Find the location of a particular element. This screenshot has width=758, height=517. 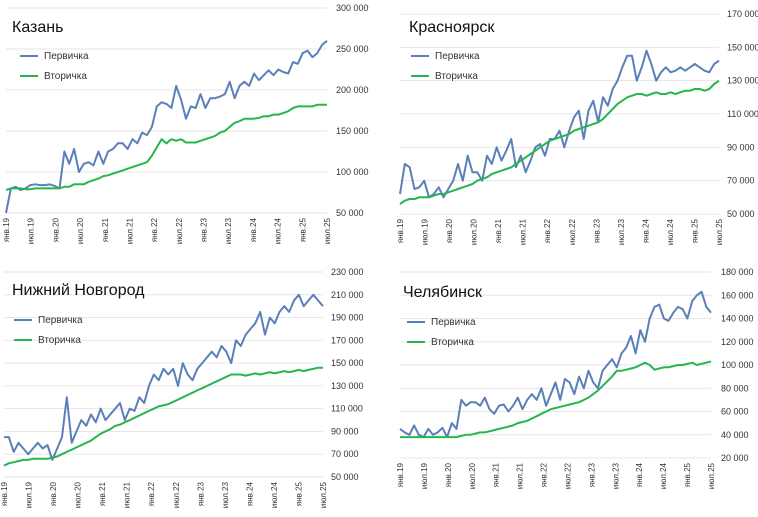

y-tick-label: 210 000 is located at coordinates (347, 295).